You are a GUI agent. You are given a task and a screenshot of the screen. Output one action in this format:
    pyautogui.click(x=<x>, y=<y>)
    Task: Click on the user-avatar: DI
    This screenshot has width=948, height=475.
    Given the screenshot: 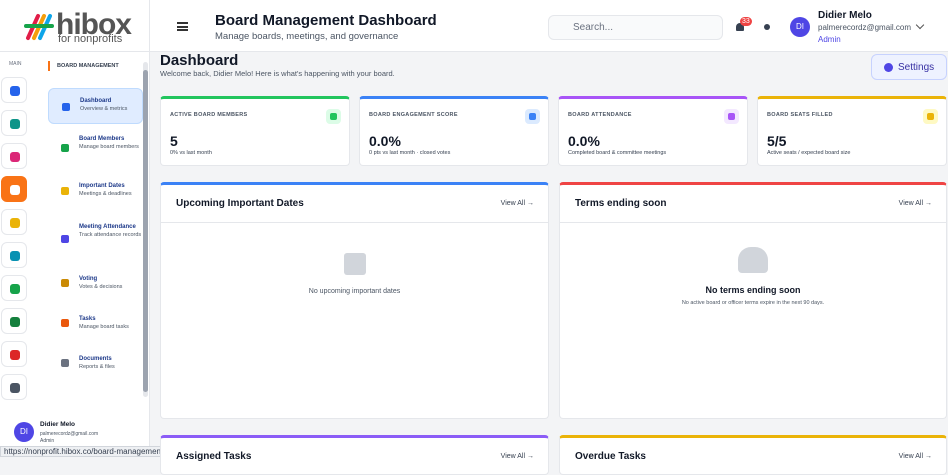 What is the action you would take?
    pyautogui.click(x=800, y=27)
    